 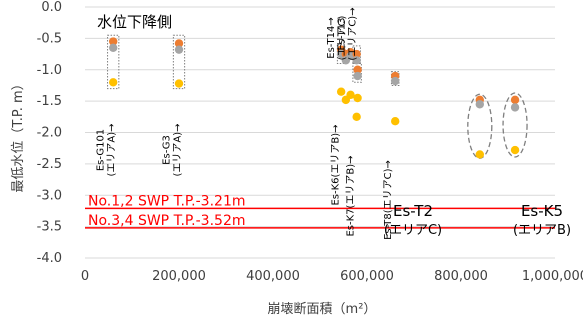 I want to click on well-label-group: Es-T13 (エリアC)→, so click(x=347, y=33).